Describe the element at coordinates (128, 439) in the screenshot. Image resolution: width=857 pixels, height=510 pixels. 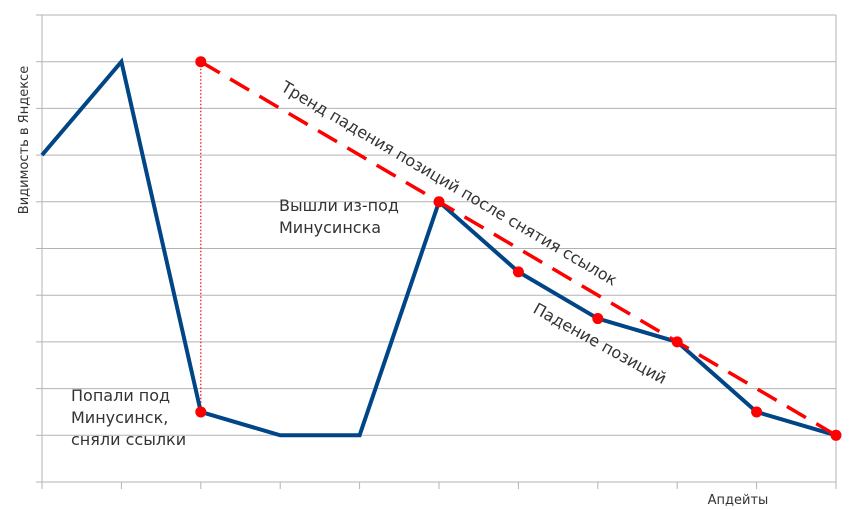
I see `annotation-line: сняли ссылки` at that location.